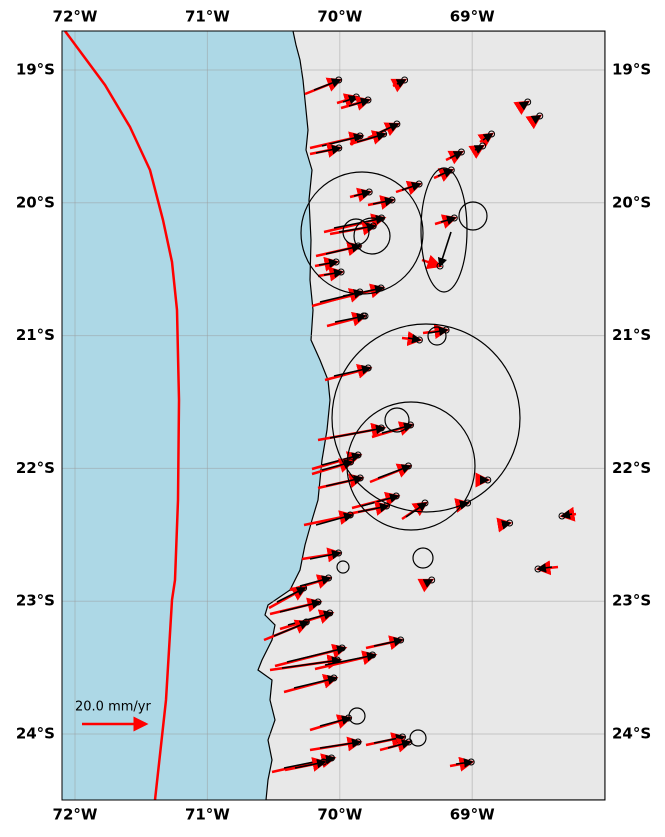  I want to click on lat-label: 23°S, so click(631, 601).